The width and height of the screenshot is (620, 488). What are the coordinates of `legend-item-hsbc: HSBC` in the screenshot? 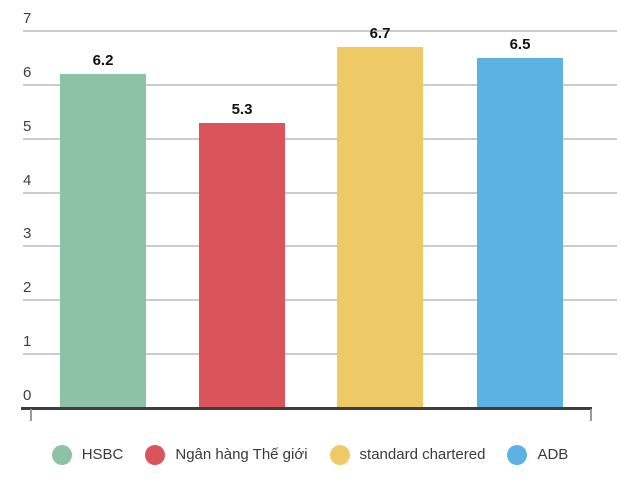 It's located at (87, 455).